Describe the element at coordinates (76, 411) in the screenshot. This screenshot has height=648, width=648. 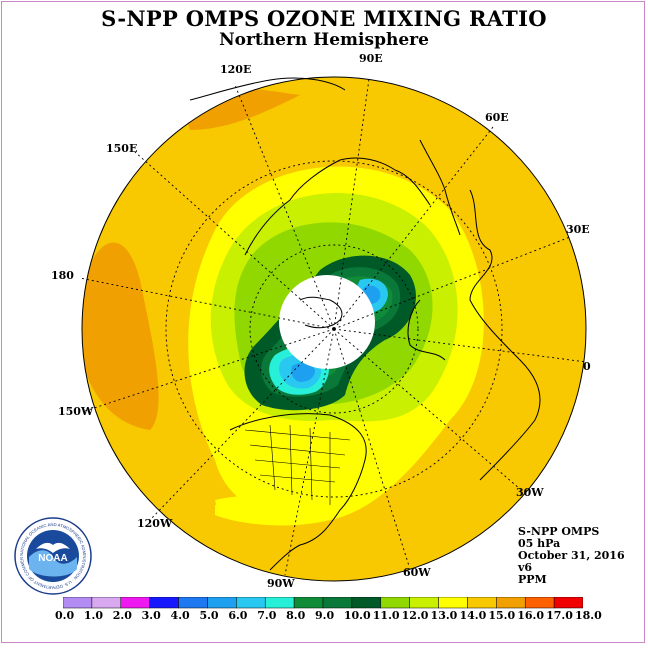
I see `lon-label-150w: 150W` at that location.